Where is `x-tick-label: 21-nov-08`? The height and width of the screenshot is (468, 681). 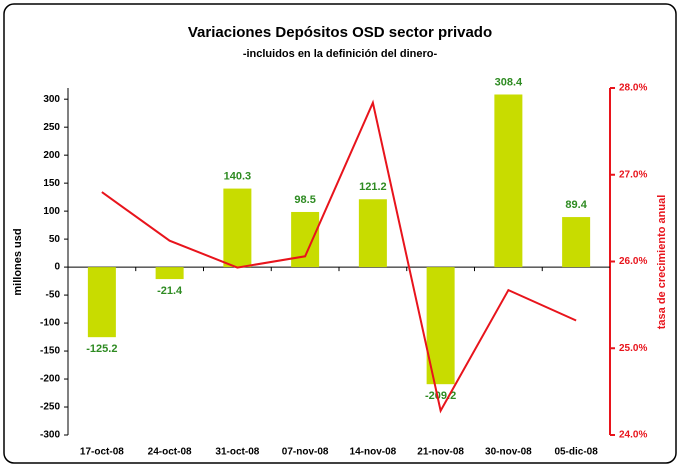 x-tick-label: 21-nov-08 is located at coordinates (440, 452).